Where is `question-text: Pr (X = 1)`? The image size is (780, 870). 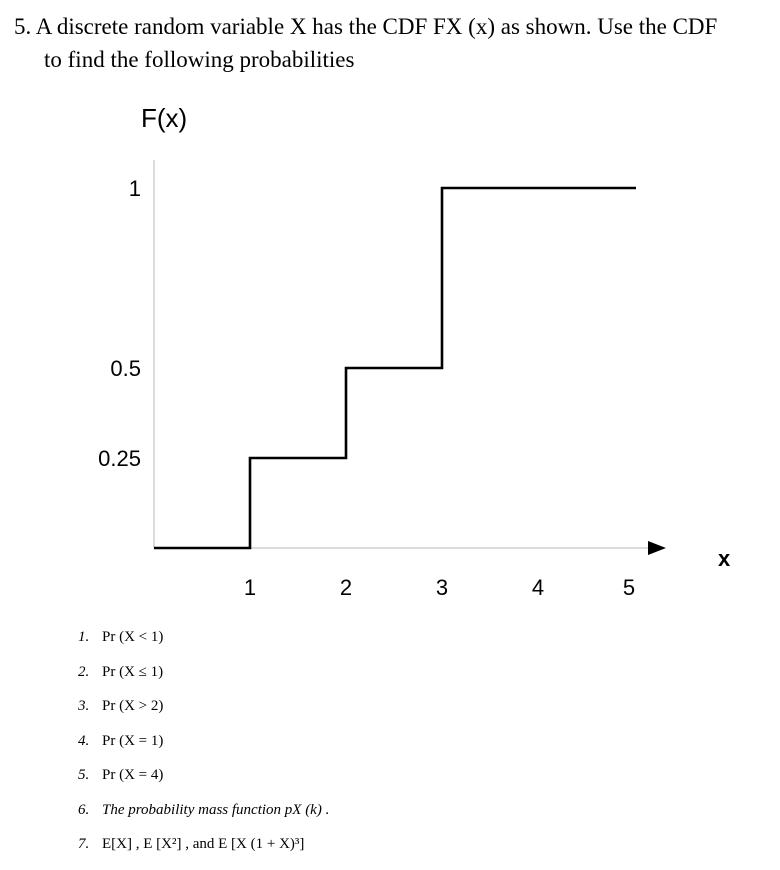 question-text: Pr (X = 1) is located at coordinates (133, 740).